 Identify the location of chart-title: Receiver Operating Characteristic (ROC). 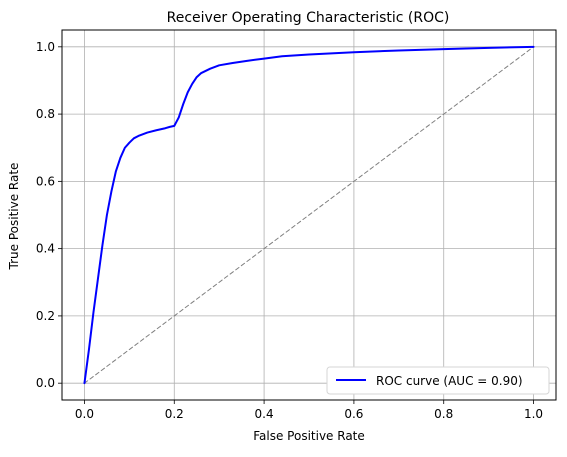
(308, 18).